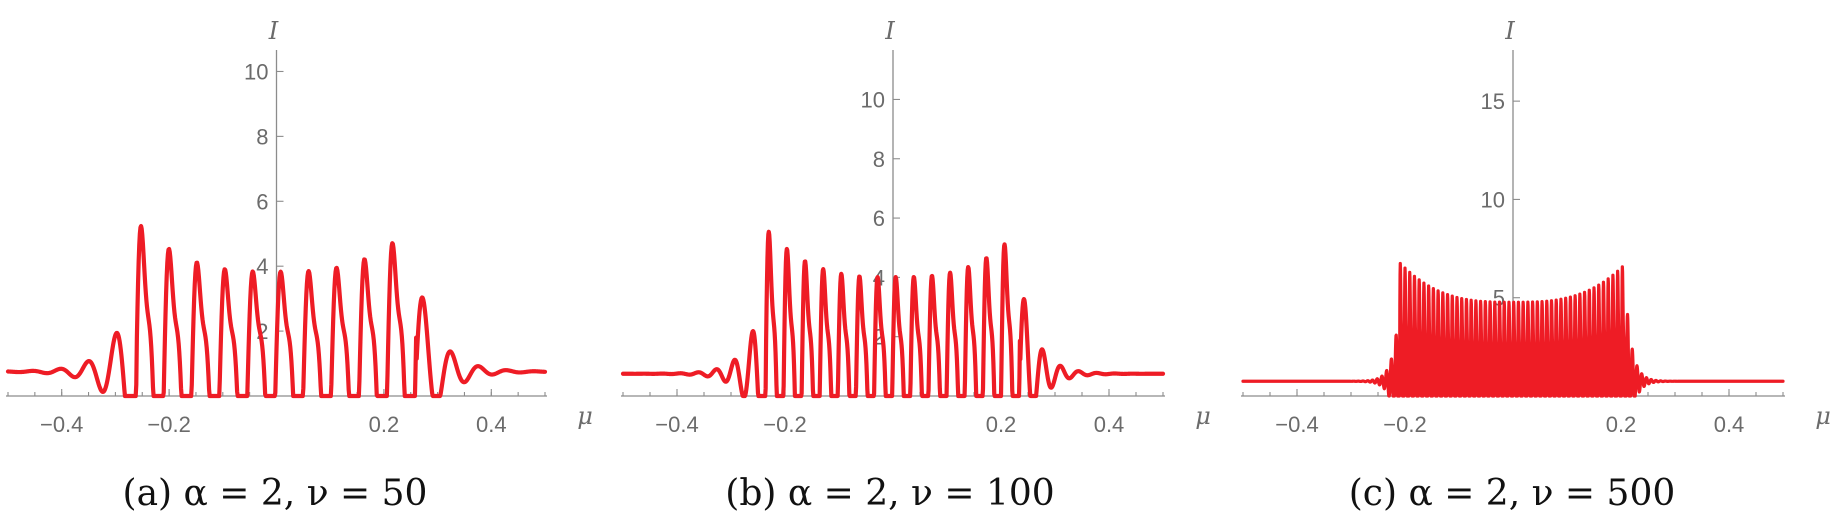  What do you see at coordinates (1512, 493) in the screenshot?
I see `subfigure-caption: (c) α = 2, ν = 500` at bounding box center [1512, 493].